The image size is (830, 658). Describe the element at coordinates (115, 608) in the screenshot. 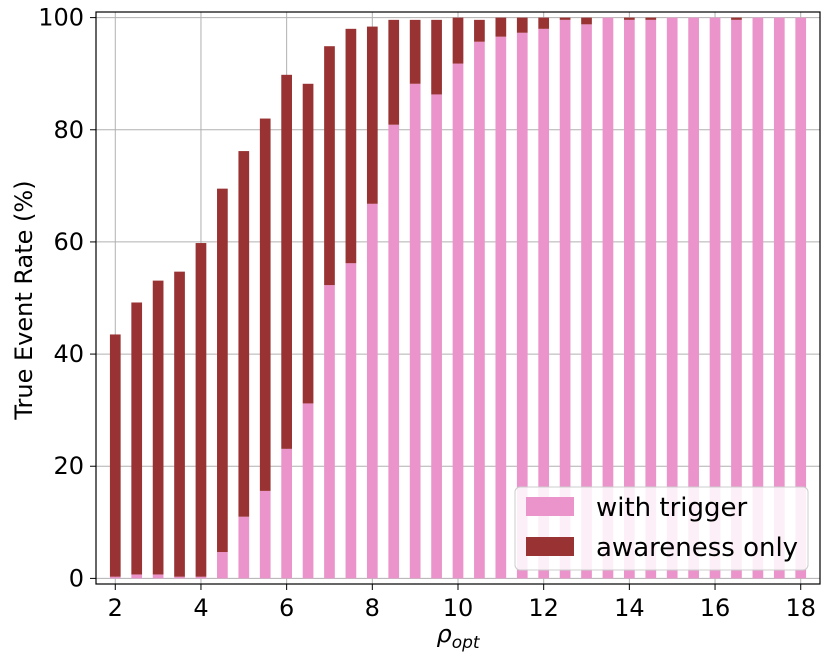

I see `x-tick-label: 2` at that location.